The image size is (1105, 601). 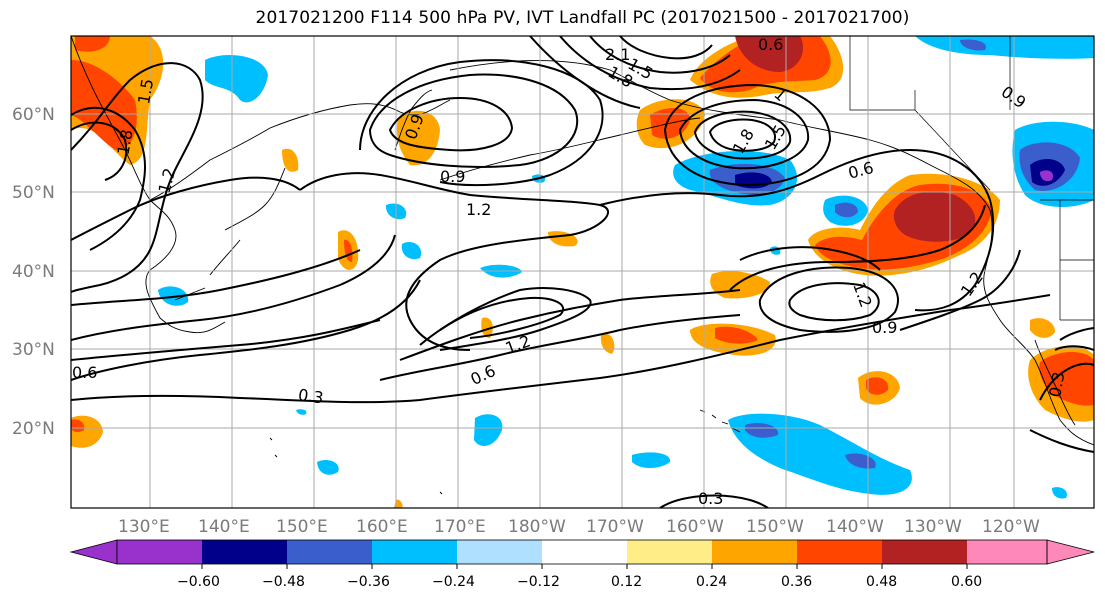 I want to click on colorbar-max-extend, so click(x=1070, y=552).